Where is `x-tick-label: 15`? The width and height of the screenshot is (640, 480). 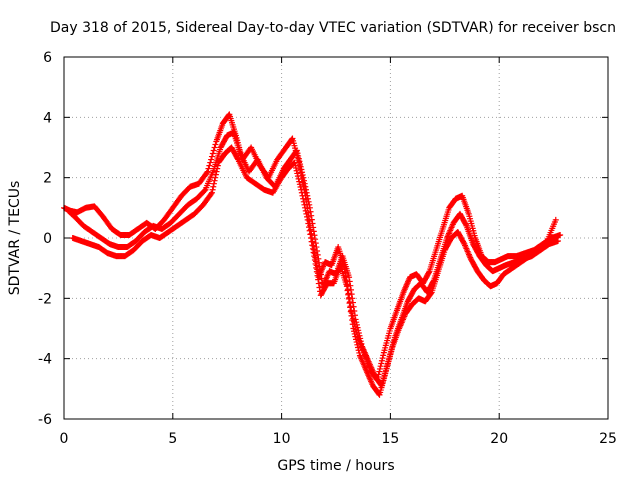
x-tick-label: 15 is located at coordinates (390, 439).